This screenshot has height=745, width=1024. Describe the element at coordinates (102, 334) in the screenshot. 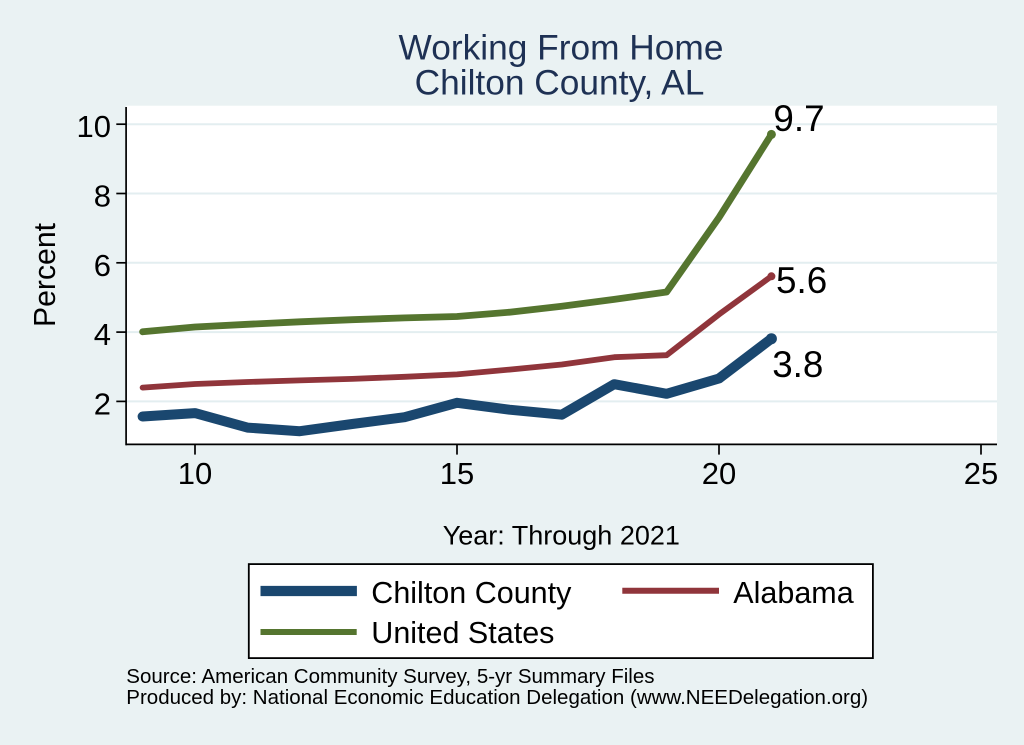

I see `svg-text: 4` at that location.